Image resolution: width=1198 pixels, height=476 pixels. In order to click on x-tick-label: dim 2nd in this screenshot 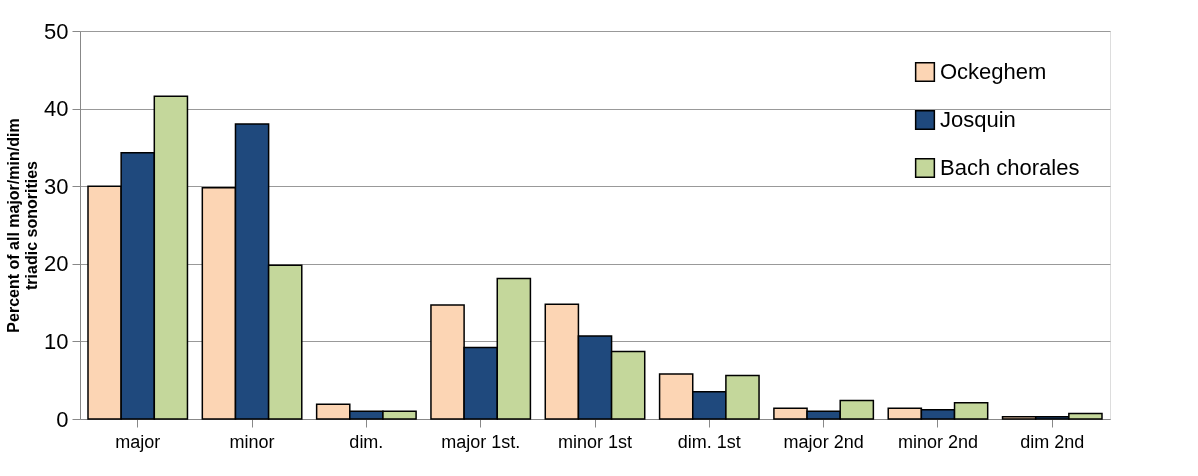, I will do `click(1052, 441)`.